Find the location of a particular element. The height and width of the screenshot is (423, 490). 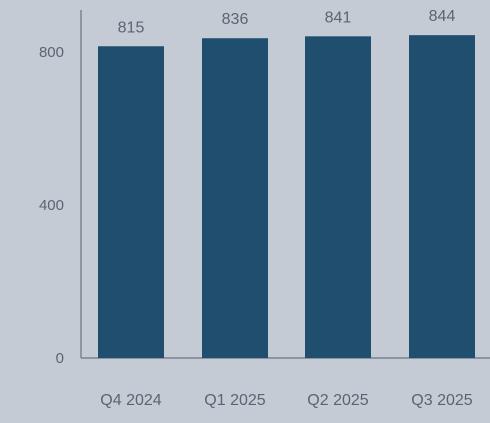

data-label: 815 is located at coordinates (131, 27).